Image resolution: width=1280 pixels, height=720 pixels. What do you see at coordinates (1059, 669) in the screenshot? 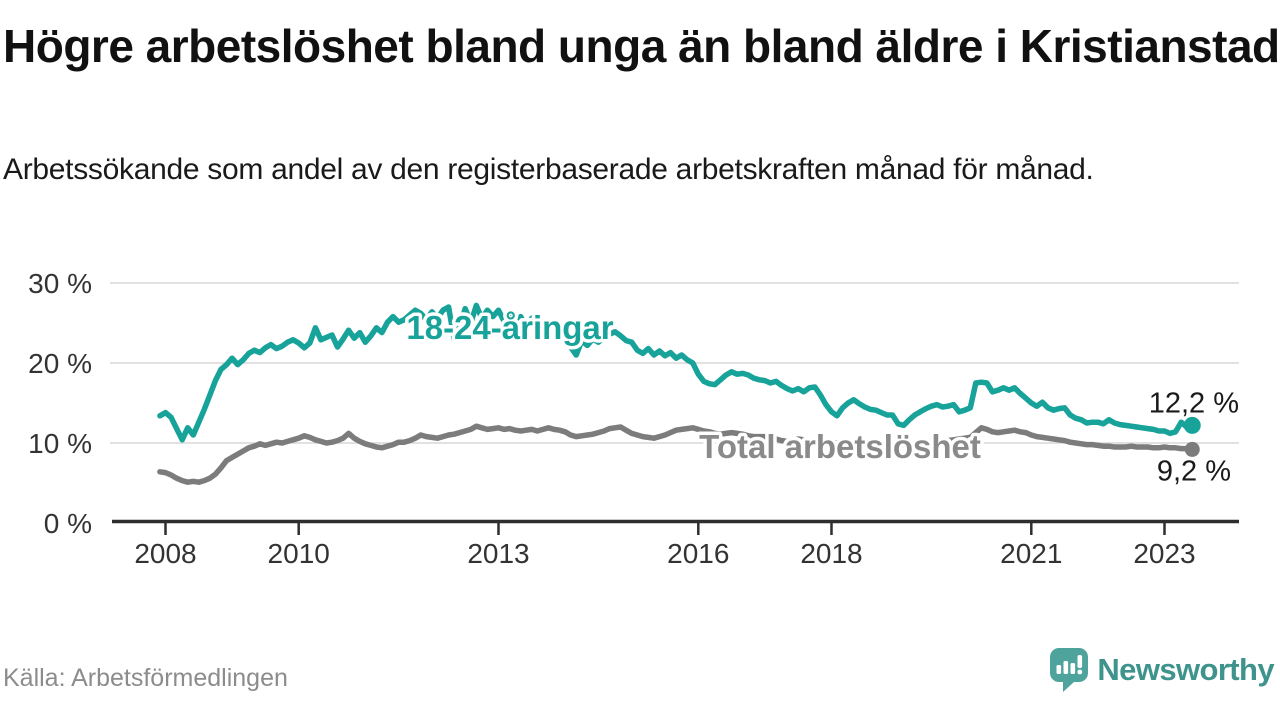
I see `logo-bar-small` at bounding box center [1059, 669].